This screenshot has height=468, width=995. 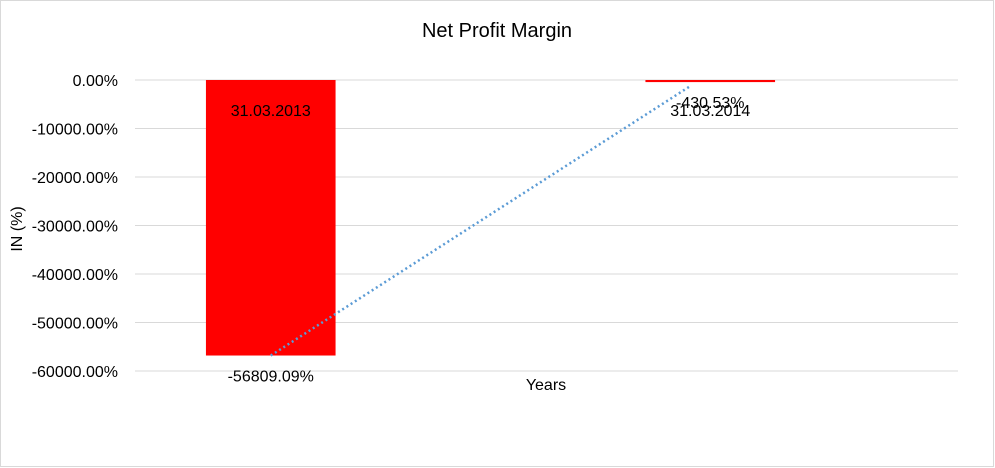 I want to click on y-tick-label: -10000.00%, so click(x=75, y=130).